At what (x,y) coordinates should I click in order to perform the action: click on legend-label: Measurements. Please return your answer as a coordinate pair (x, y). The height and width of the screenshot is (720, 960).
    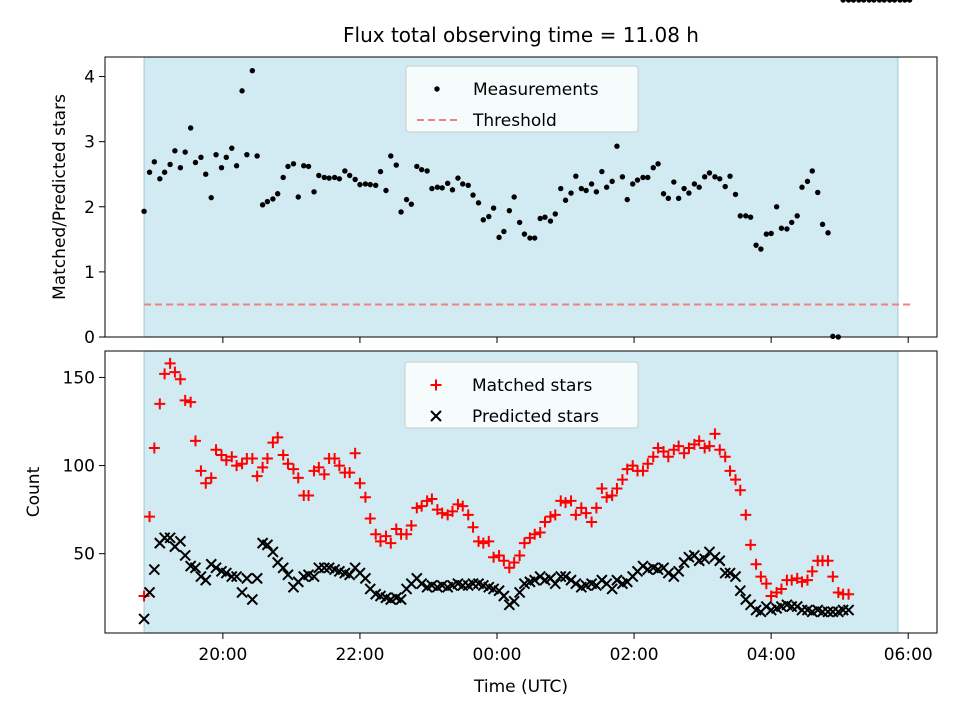
    Looking at the image, I should click on (536, 90).